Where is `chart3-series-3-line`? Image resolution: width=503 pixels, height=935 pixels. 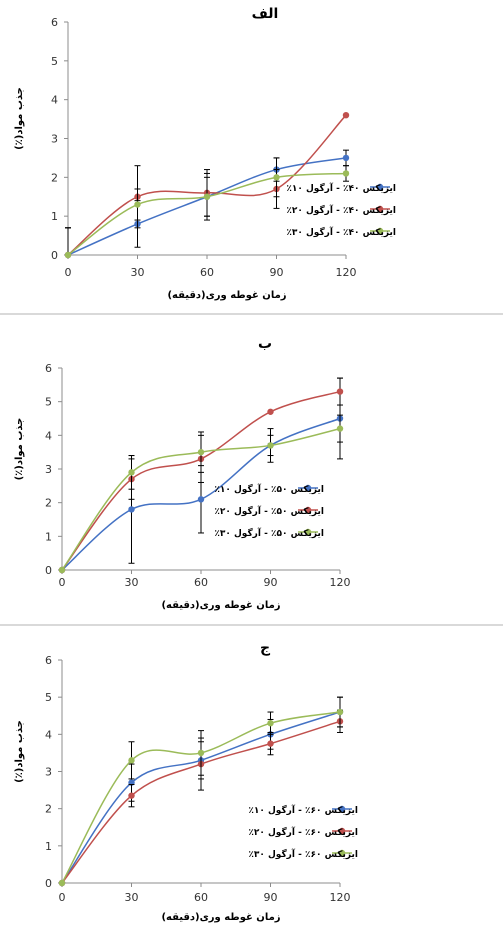
chart3-series-3-line is located at coordinates (201, 797).